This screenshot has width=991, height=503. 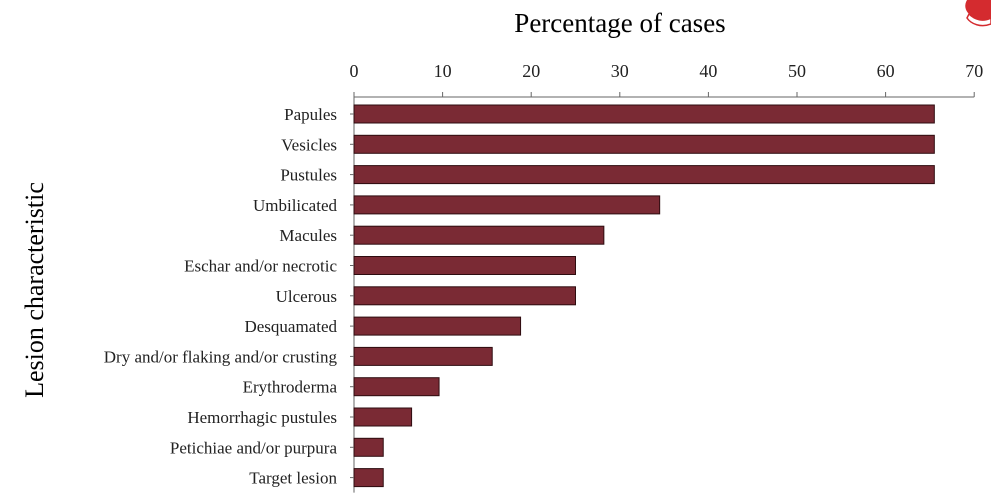 I want to click on x-tick-label: 0, so click(x=354, y=71).